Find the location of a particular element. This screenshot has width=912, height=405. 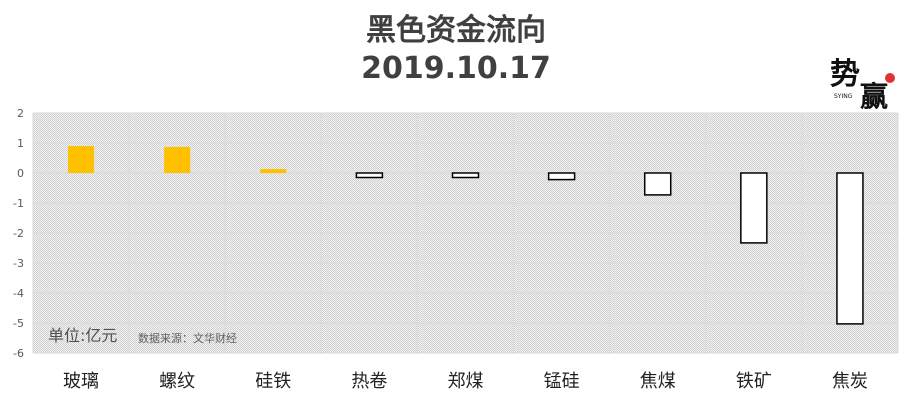

y-tick-label: 1 is located at coordinates (20, 143).